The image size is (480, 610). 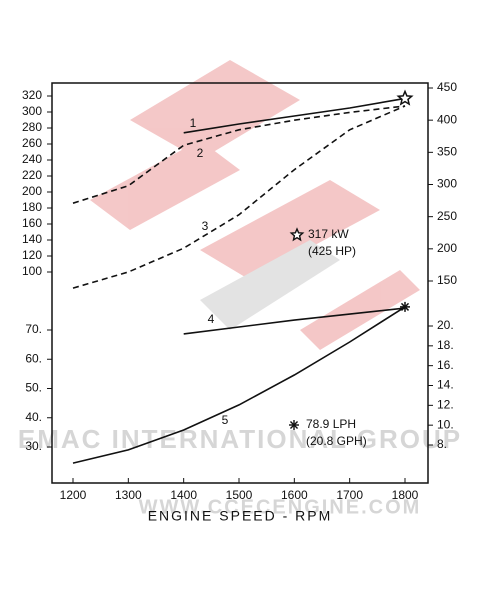 I want to click on y2-tick-label: 20., so click(x=445, y=325).